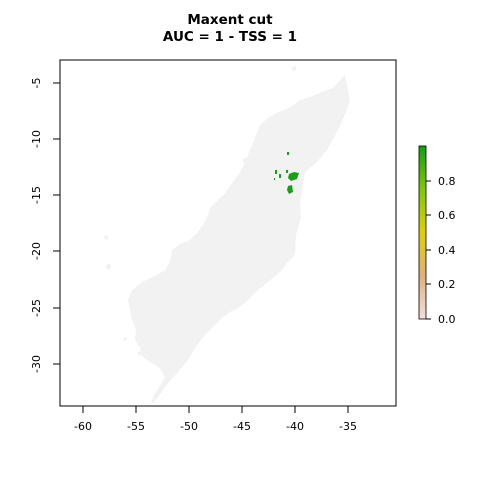 This screenshot has height=480, width=480. What do you see at coordinates (230, 20) in the screenshot?
I see `title-line-1: Maxent cut` at bounding box center [230, 20].